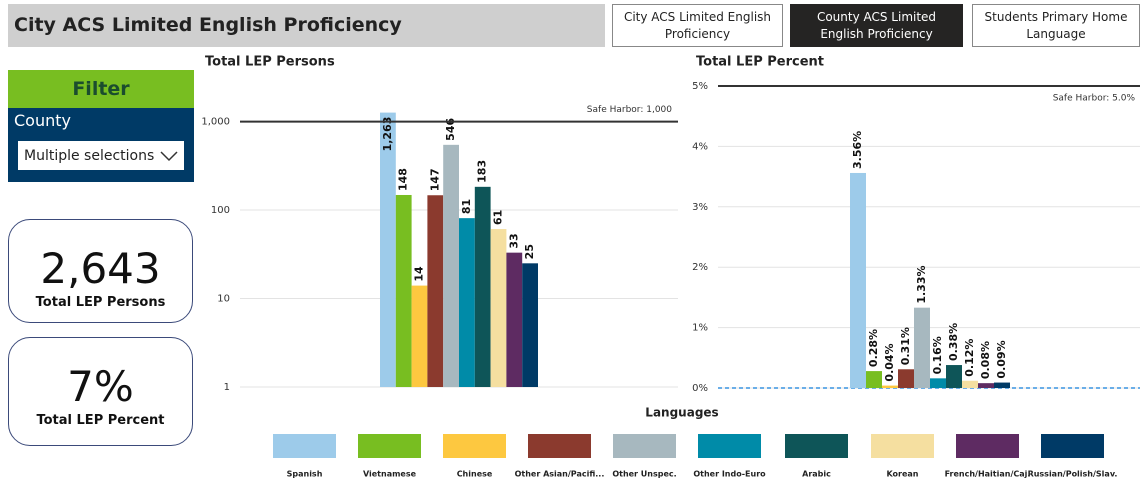 The height and width of the screenshot is (482, 1142). Describe the element at coordinates (306, 25) in the screenshot. I see `header-title: City ACS Limited English Proficiency` at that location.